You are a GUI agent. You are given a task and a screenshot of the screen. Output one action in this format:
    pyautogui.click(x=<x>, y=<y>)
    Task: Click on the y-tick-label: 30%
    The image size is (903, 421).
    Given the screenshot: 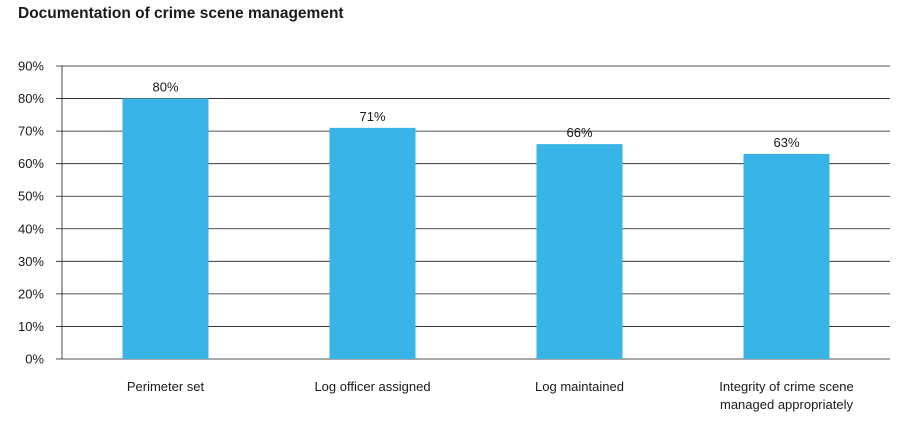 What is the action you would take?
    pyautogui.click(x=31, y=261)
    